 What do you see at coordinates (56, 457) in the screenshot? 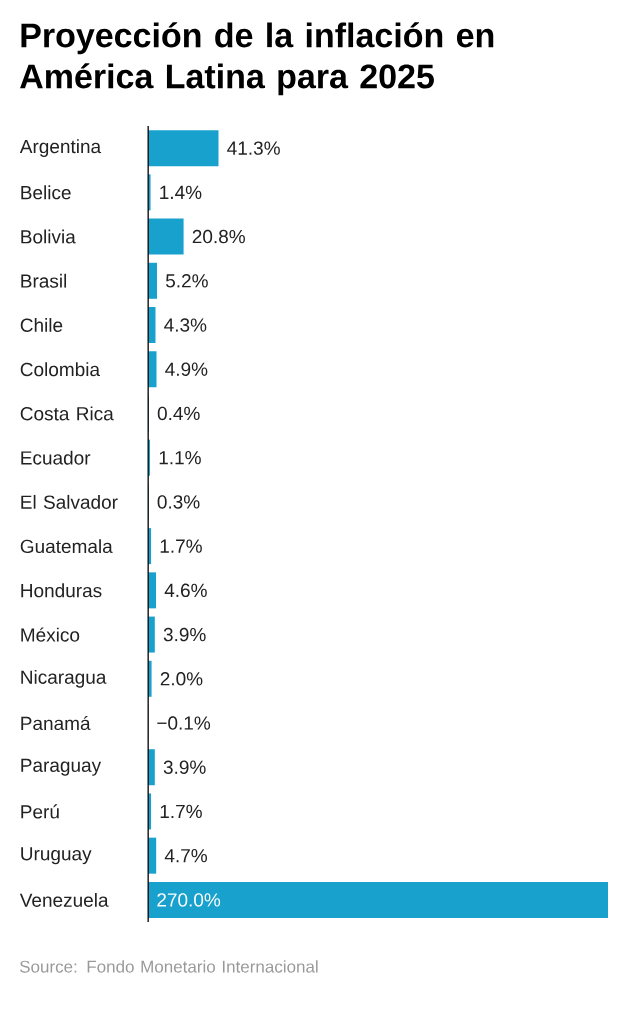
I see `y-tick-label: Ecuador` at bounding box center [56, 457].